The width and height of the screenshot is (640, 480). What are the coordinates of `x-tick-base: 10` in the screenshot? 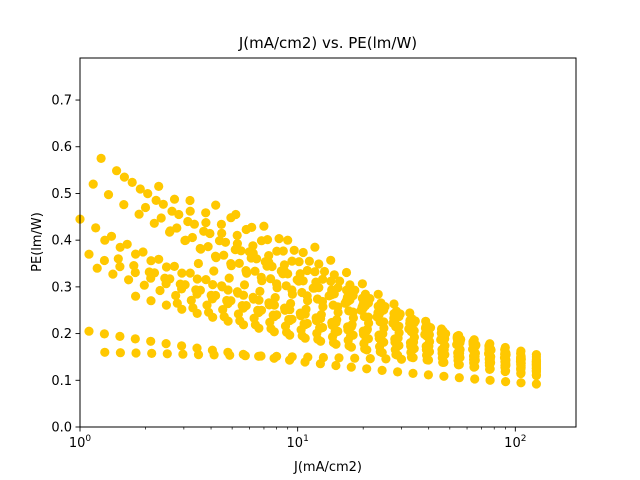 It's located at (295, 443).